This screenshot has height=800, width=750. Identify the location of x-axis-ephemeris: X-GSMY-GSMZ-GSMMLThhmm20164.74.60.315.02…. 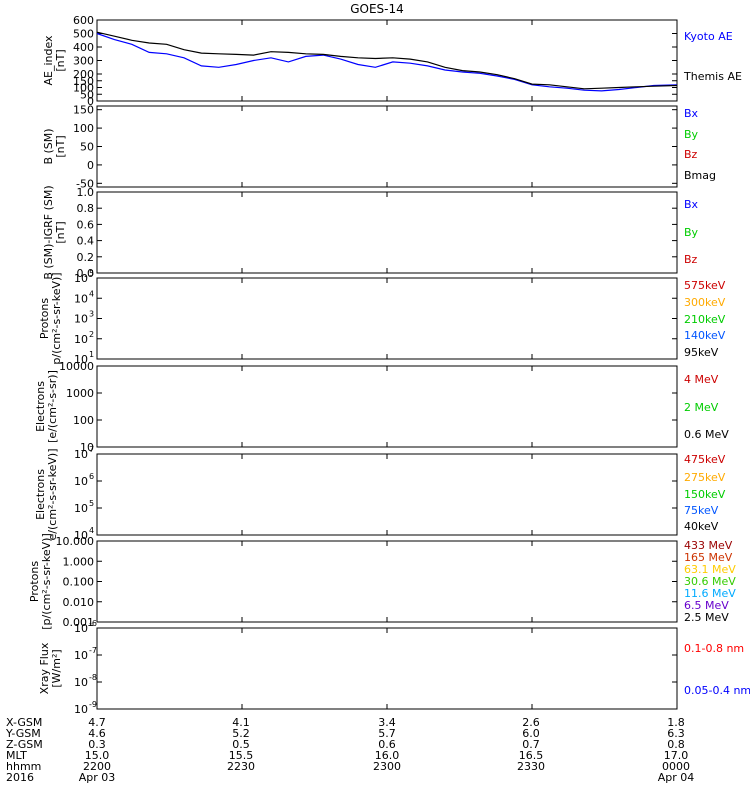
(349, 750).